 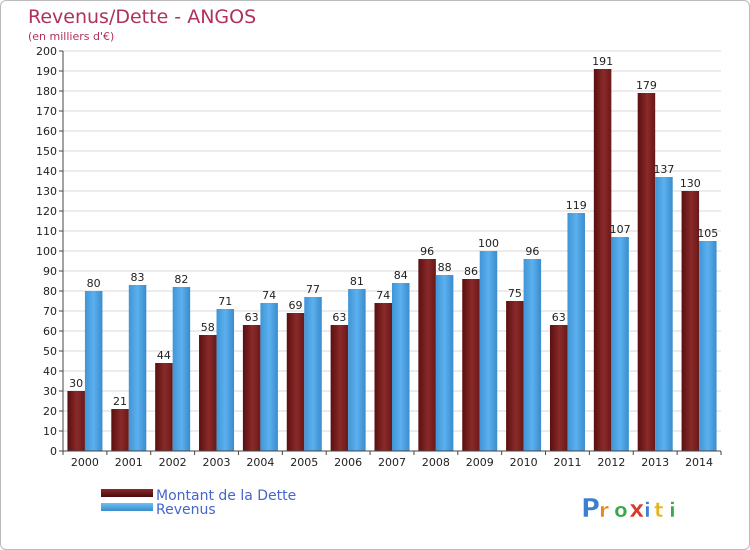 What do you see at coordinates (659, 510) in the screenshot?
I see `logo-letter: t` at bounding box center [659, 510].